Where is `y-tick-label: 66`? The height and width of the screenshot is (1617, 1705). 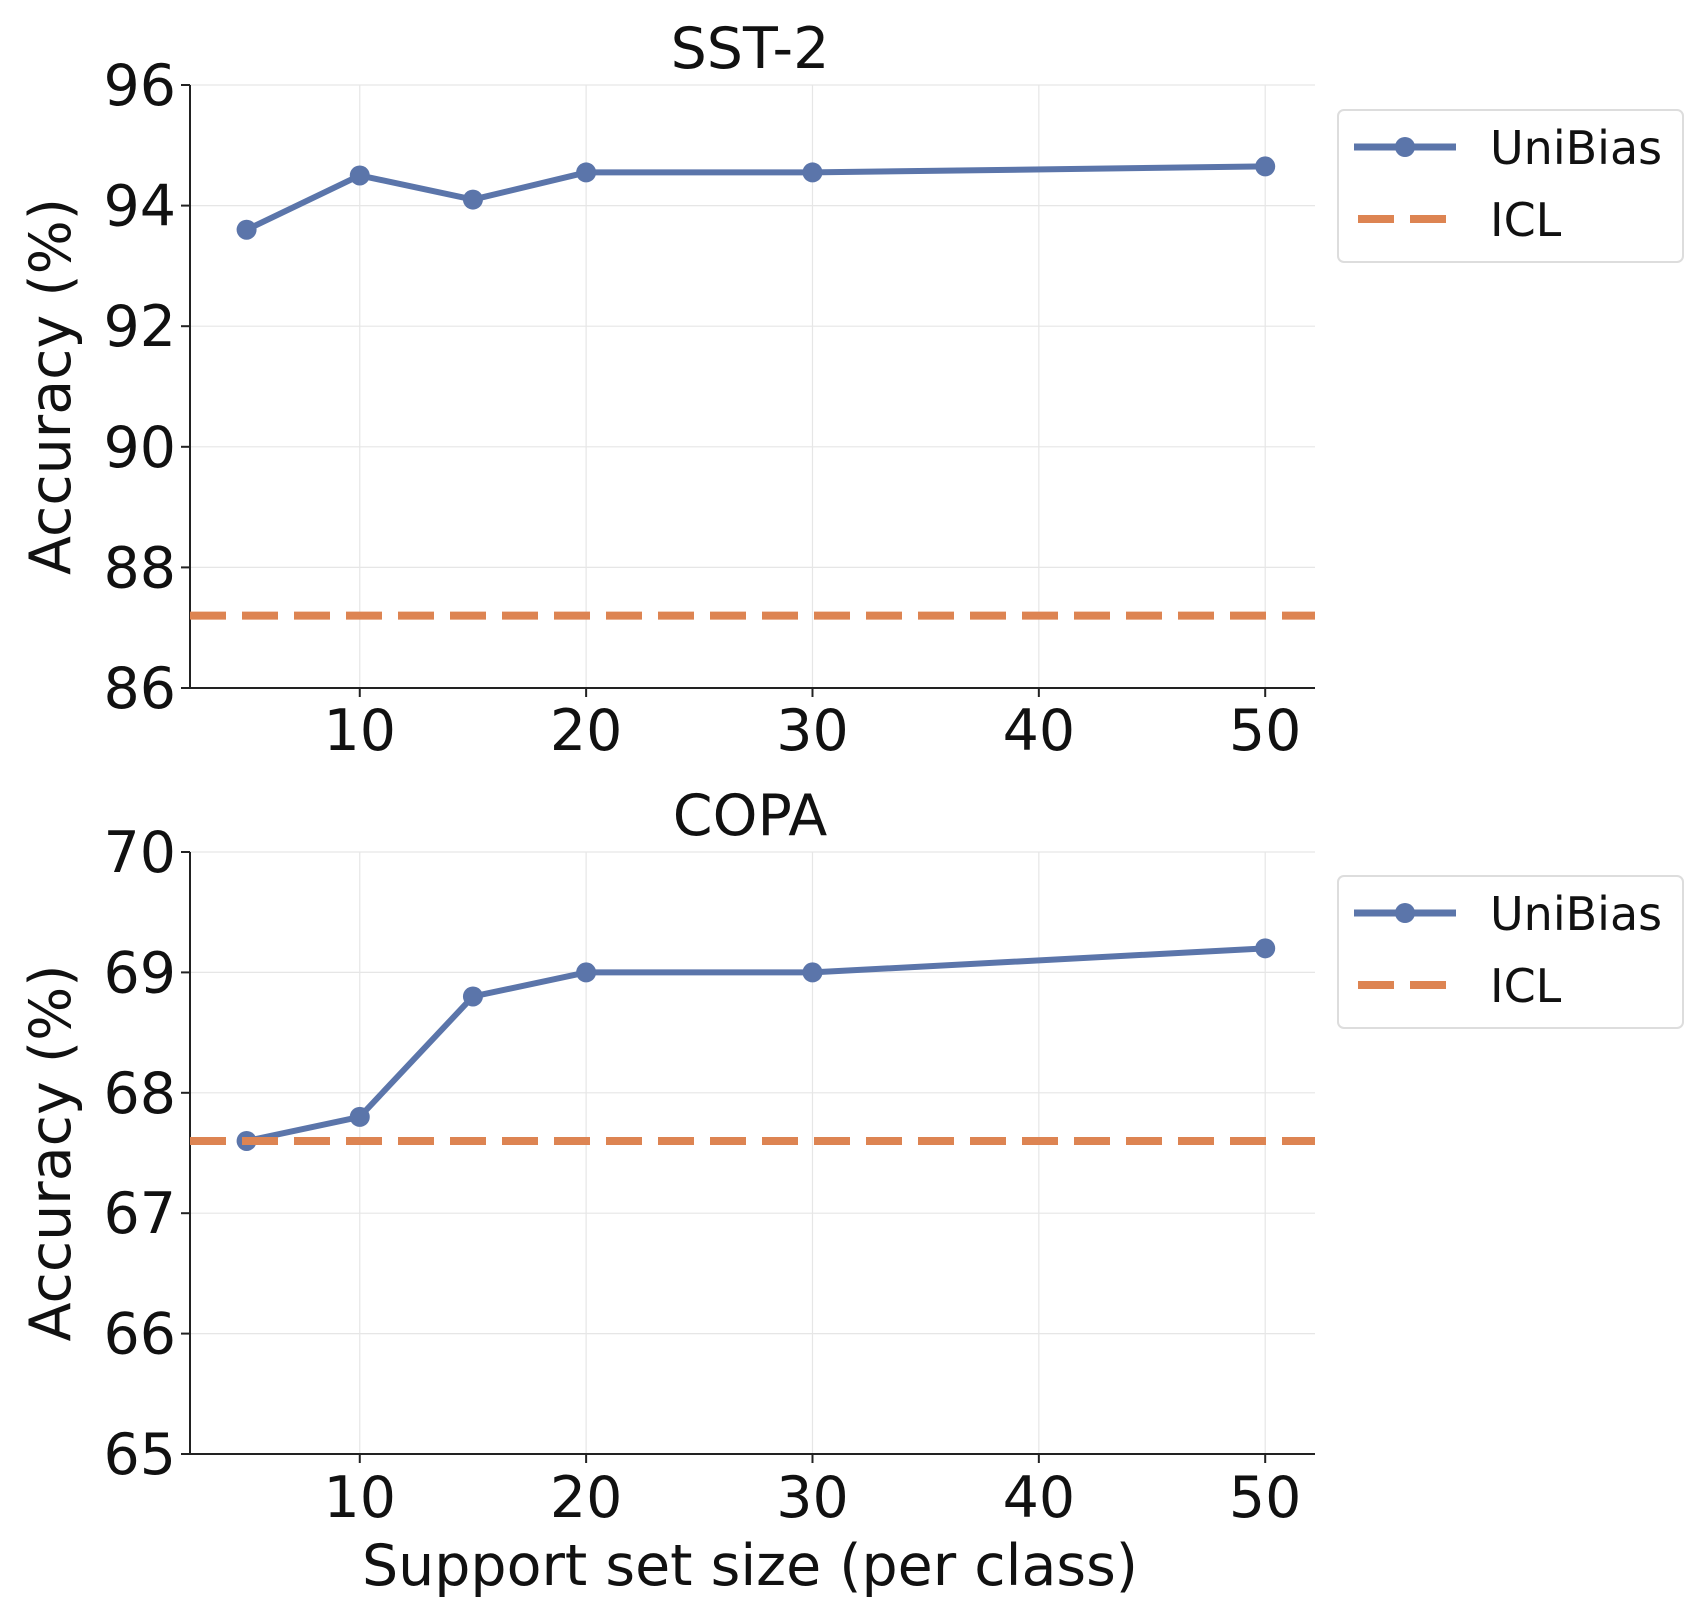 y-tick-label: 66 is located at coordinates (139, 1335).